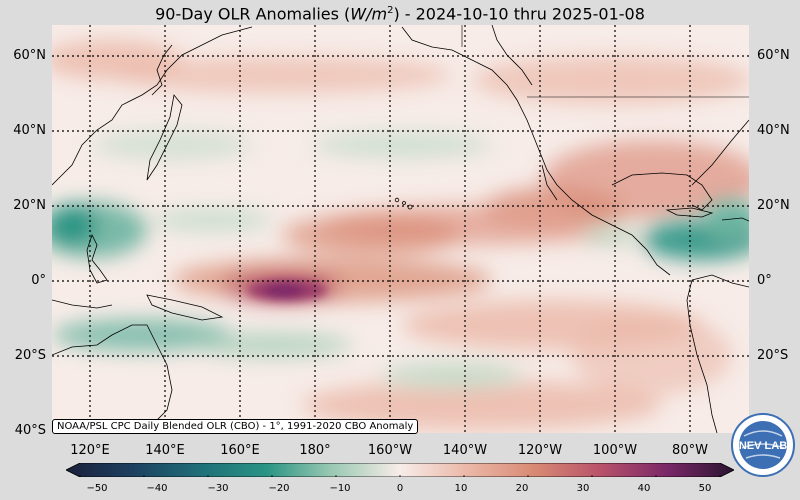  I want to click on lat-label-60n-left: 60°N, so click(29, 55).